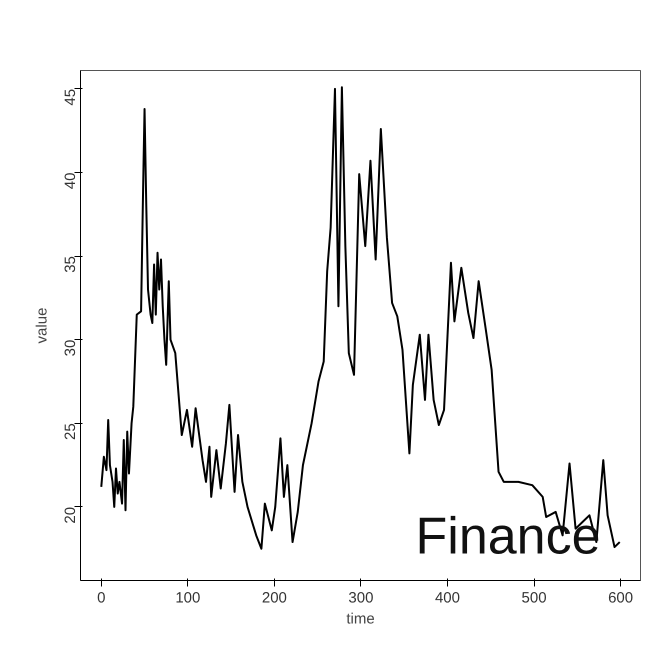 This screenshot has height=657, width=669. What do you see at coordinates (534, 598) in the screenshot?
I see `x-tick-label: 500` at bounding box center [534, 598].